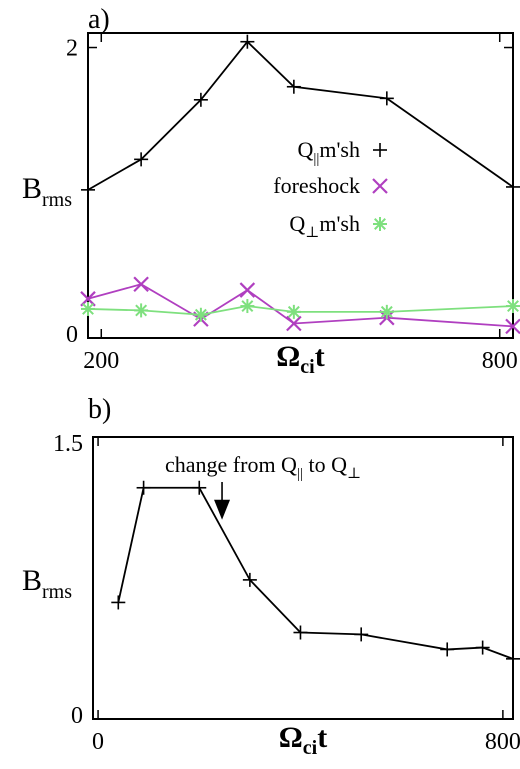 The width and height of the screenshot is (520, 769). I want to click on x-tick-label: 0, so click(98, 742).